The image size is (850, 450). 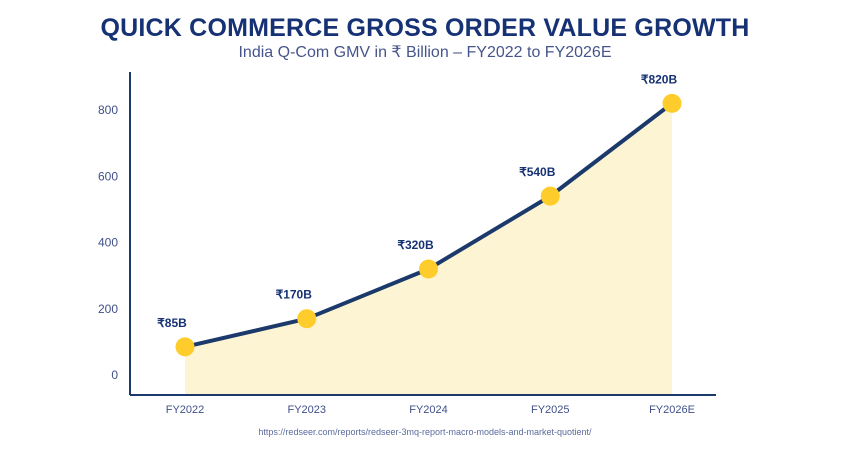 What do you see at coordinates (108, 309) in the screenshot?
I see `y-tick-label: 200` at bounding box center [108, 309].